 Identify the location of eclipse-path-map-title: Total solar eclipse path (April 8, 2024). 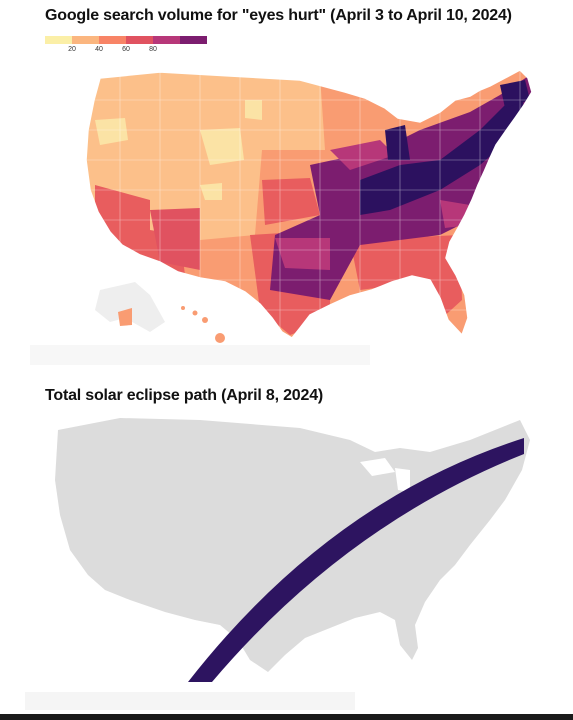
(184, 395).